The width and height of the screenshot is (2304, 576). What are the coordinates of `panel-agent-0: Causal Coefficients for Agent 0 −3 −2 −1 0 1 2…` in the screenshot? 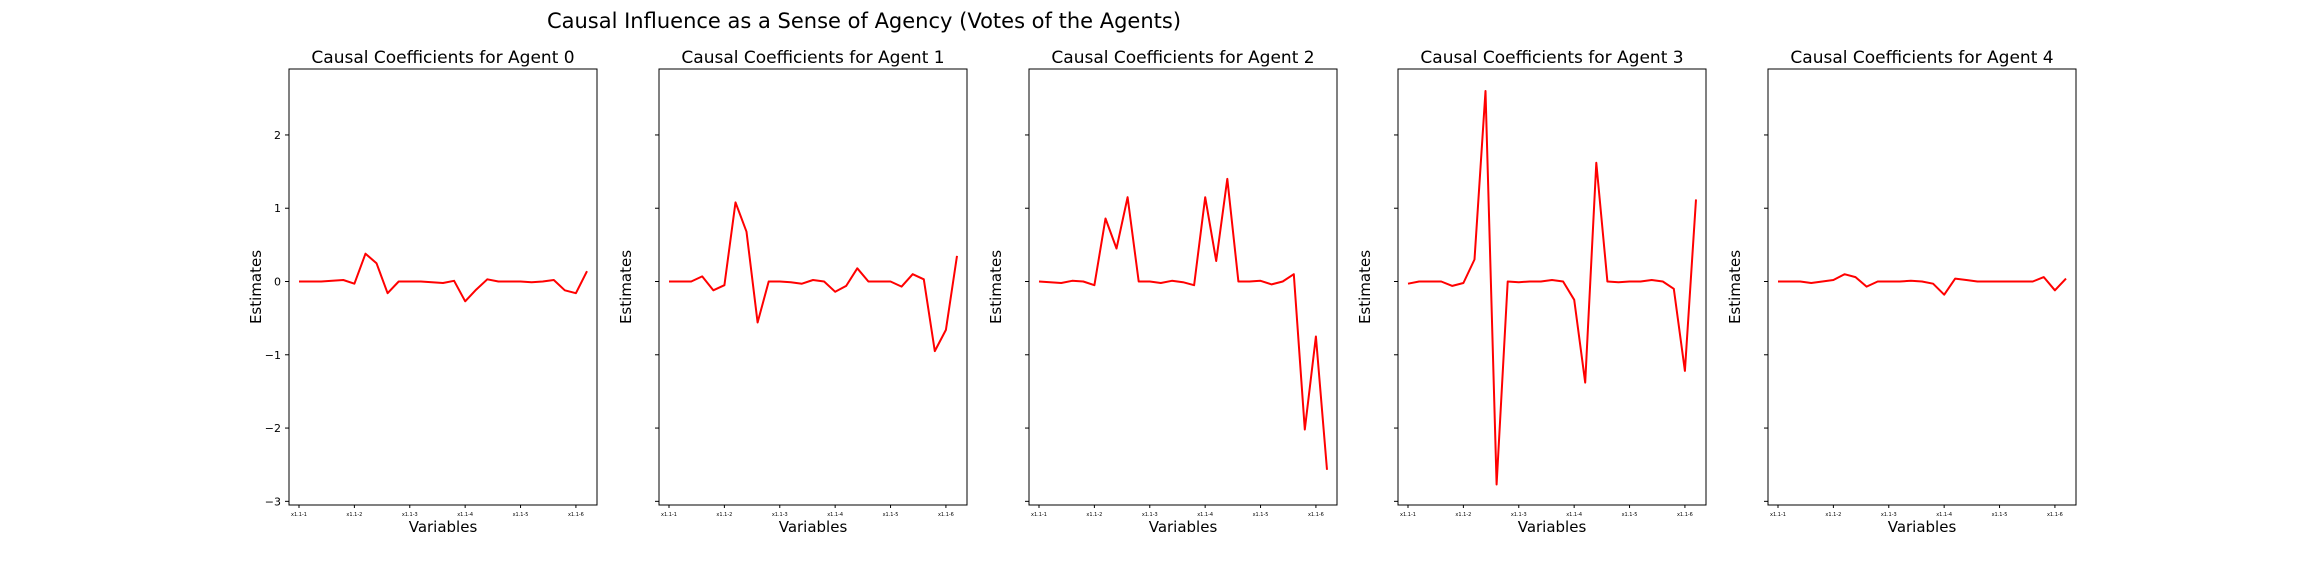 It's located at (422, 292).